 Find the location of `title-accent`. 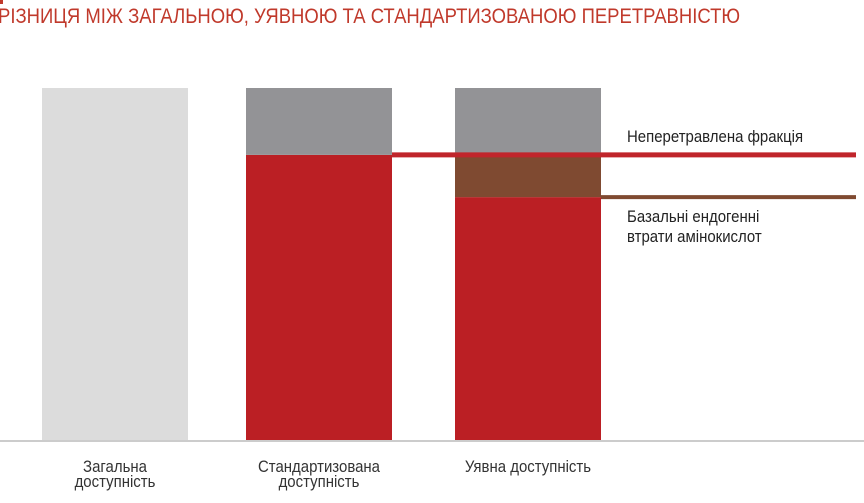

title-accent is located at coordinates (1, 2).